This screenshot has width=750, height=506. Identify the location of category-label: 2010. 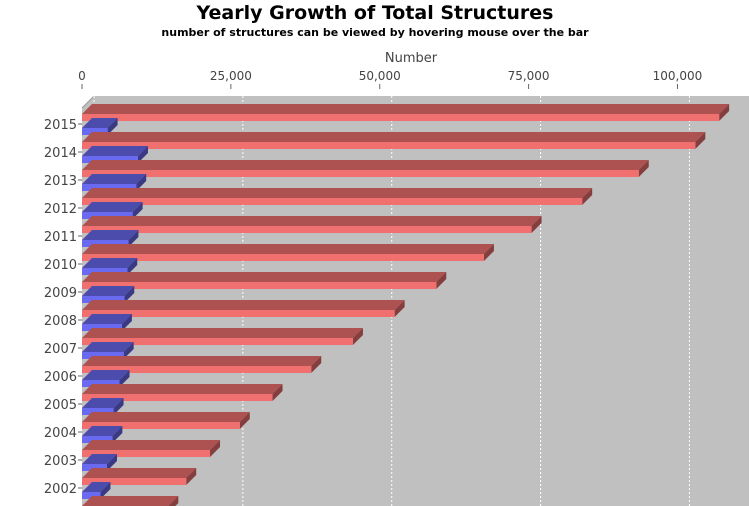
(60, 265).